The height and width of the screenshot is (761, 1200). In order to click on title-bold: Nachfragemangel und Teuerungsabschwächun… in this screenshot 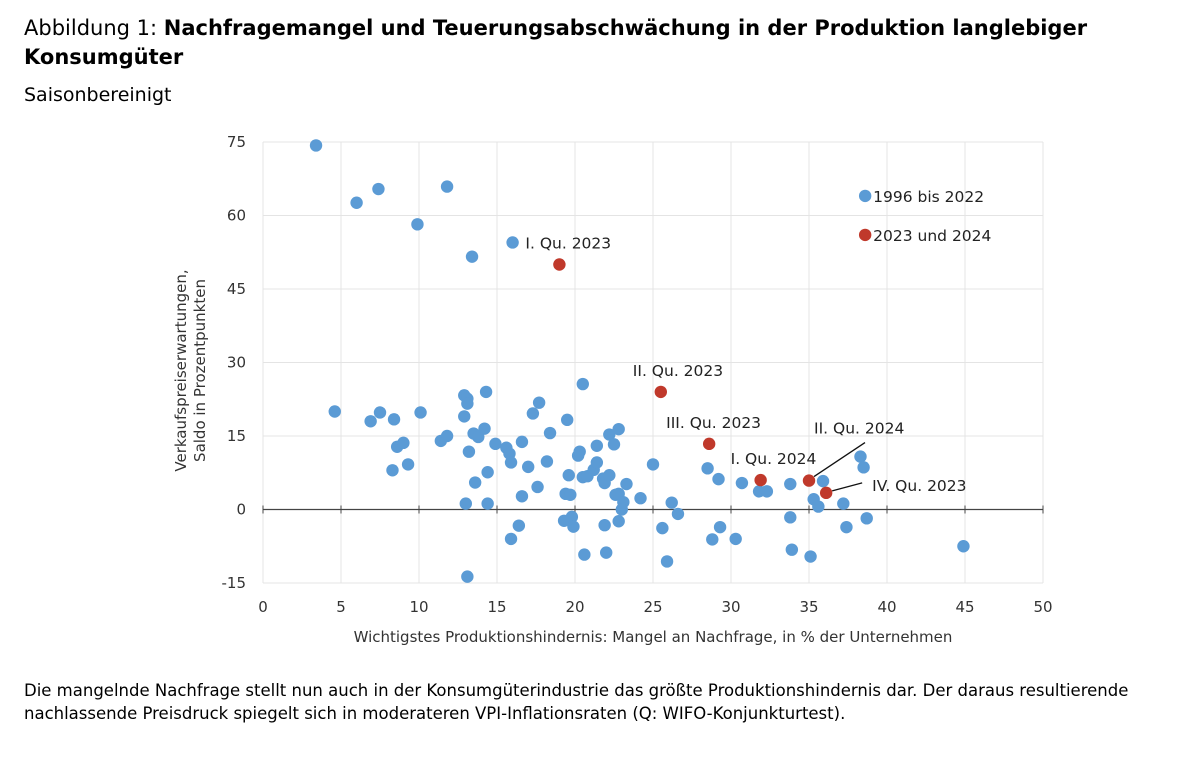, I will do `click(556, 42)`.